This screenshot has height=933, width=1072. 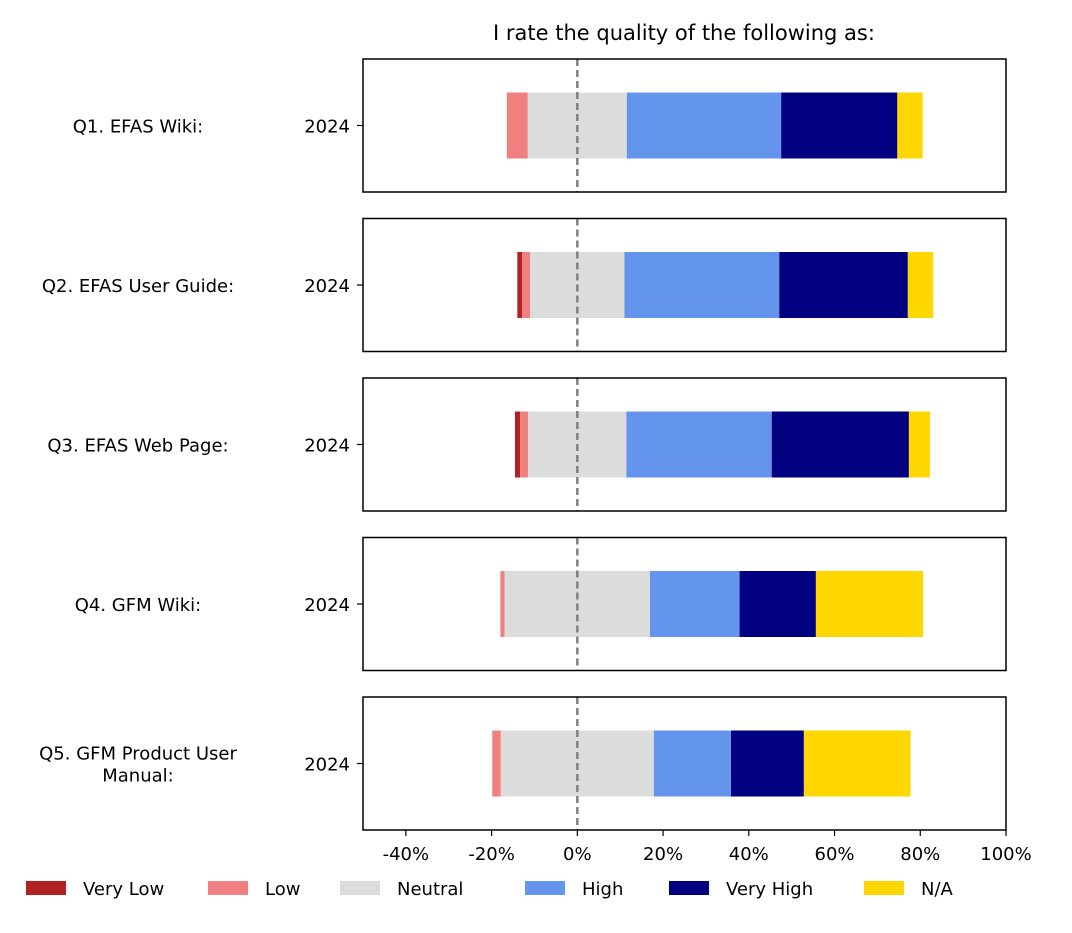 I want to click on question-label: Q2. EFAS User Guide:, so click(x=138, y=286).